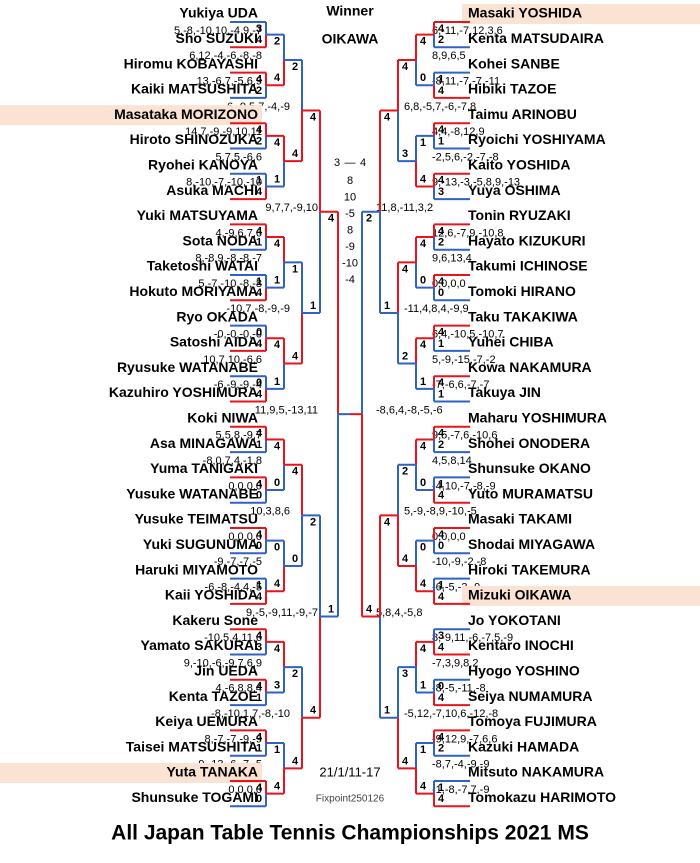 This screenshot has width=700, height=863. Describe the element at coordinates (194, 797) in the screenshot. I see `player-name: Shunsuke TOGAMI` at that location.